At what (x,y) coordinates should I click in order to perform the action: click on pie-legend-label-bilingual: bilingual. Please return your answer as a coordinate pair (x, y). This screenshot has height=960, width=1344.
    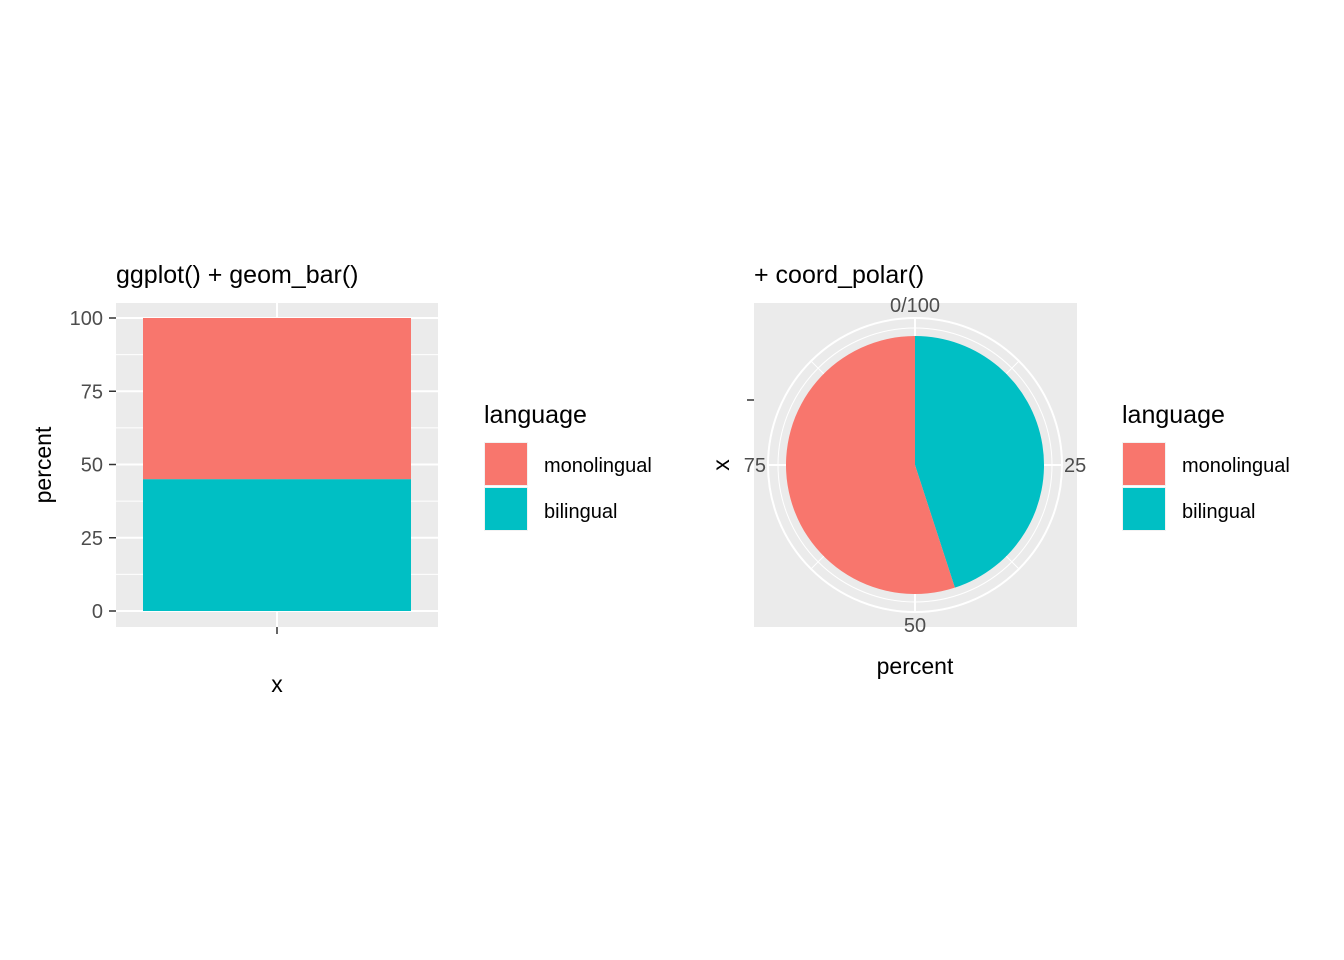
    Looking at the image, I should click on (1218, 512).